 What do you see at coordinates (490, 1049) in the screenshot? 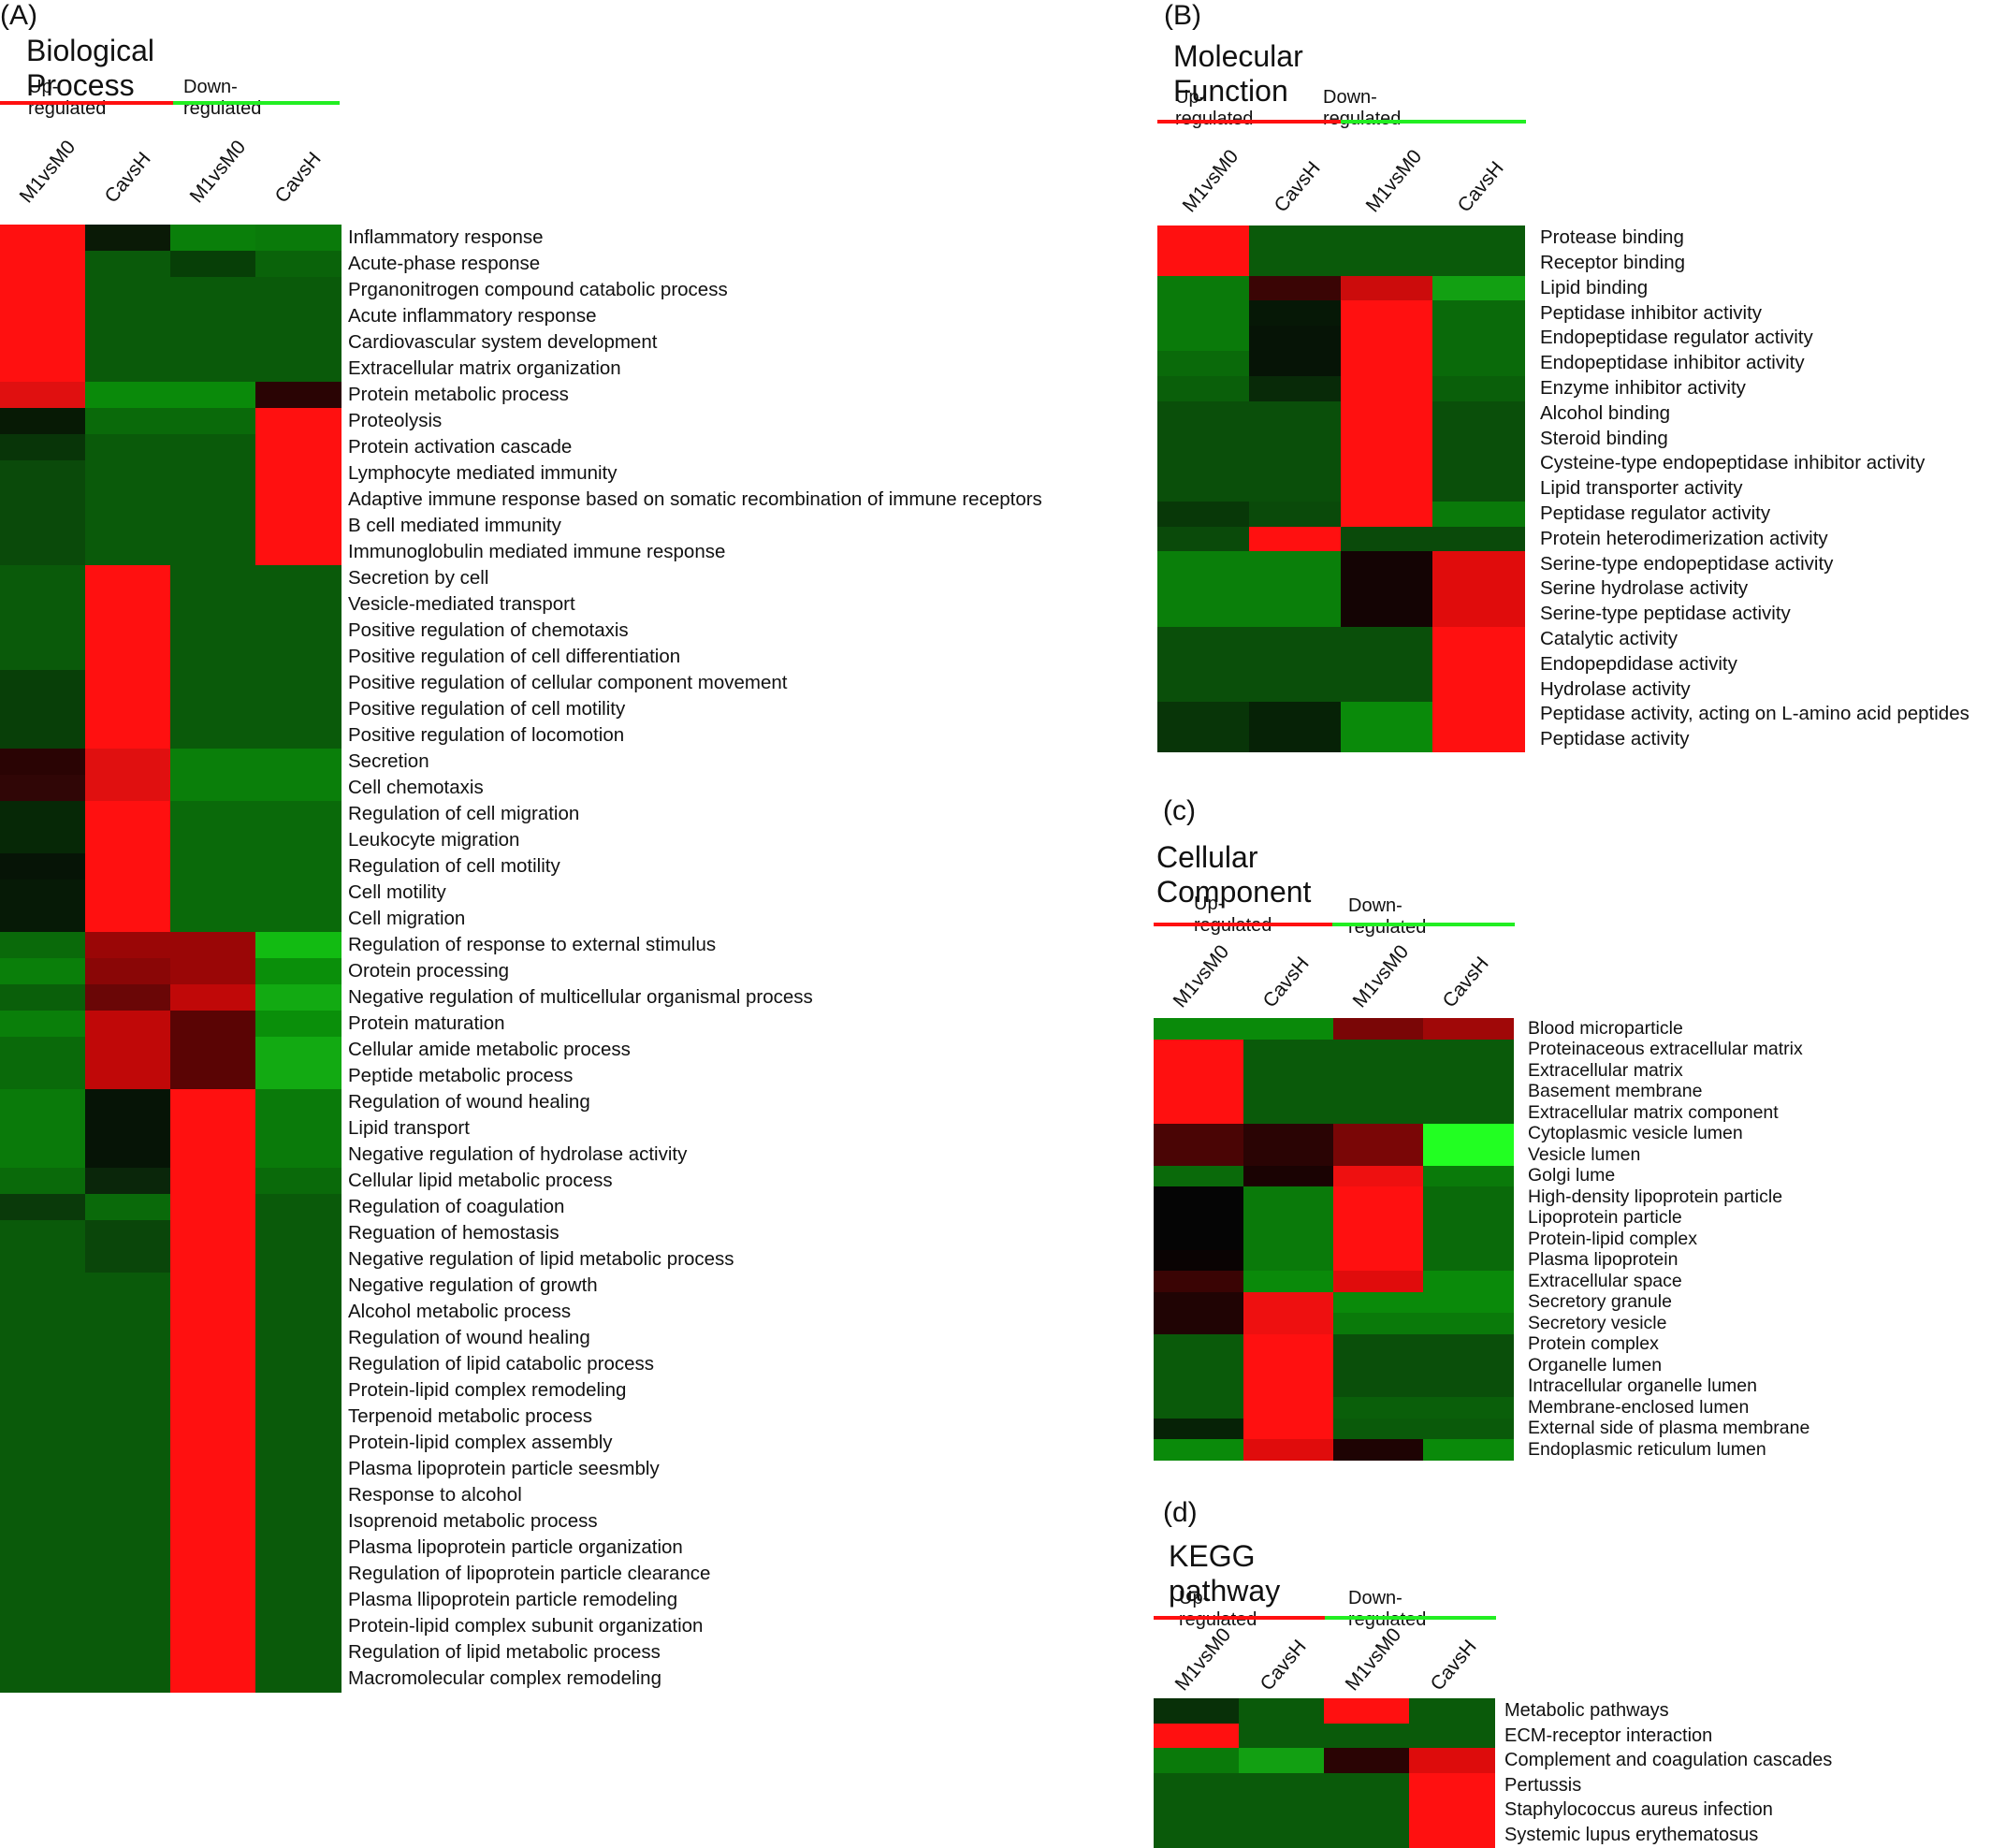
I see `row-label: Cellular amide metabolic process` at bounding box center [490, 1049].